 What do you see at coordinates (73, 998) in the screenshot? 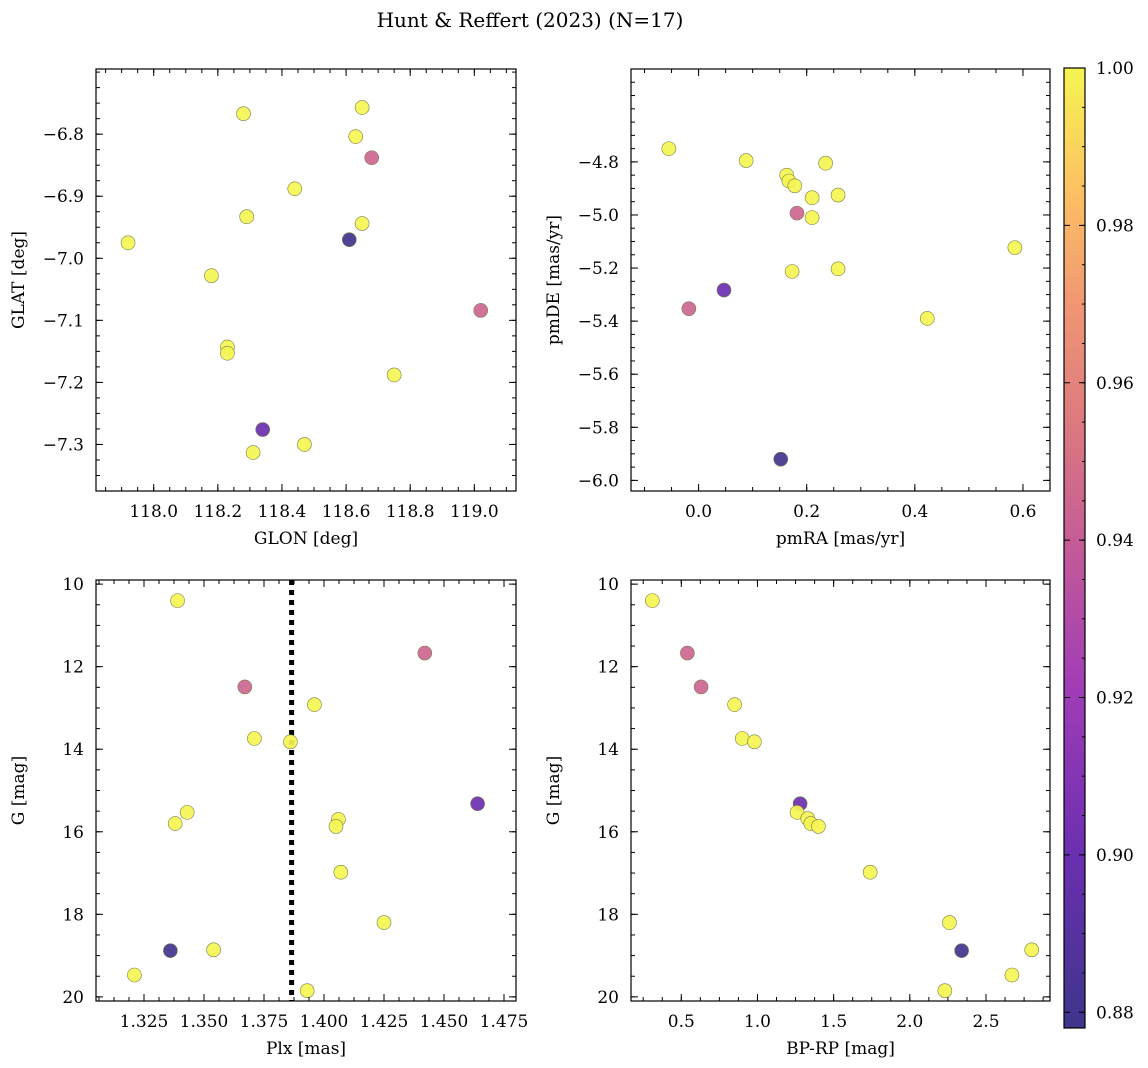
I see `y-tick-label: 20` at bounding box center [73, 998].